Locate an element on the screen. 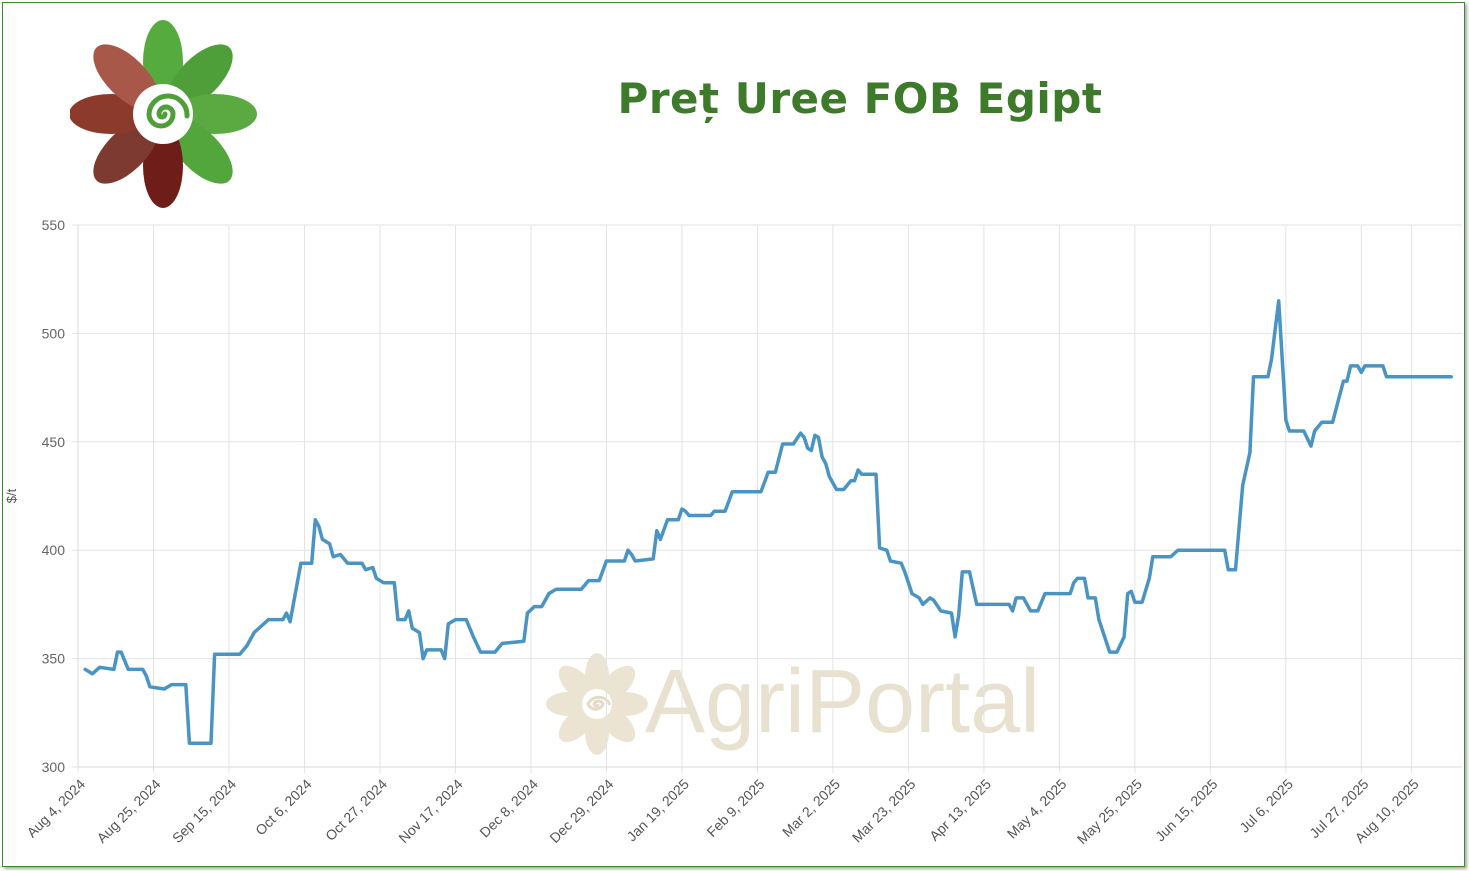 The image size is (1469, 871). x-tick-label: Nov 17, 2024 is located at coordinates (430, 811).